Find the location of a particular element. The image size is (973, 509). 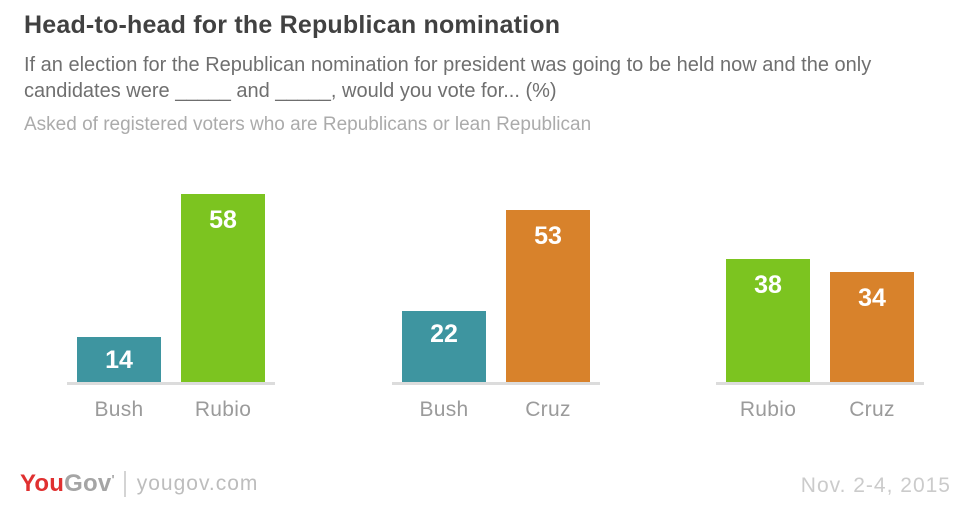

bar-value-label: 22 is located at coordinates (444, 334).